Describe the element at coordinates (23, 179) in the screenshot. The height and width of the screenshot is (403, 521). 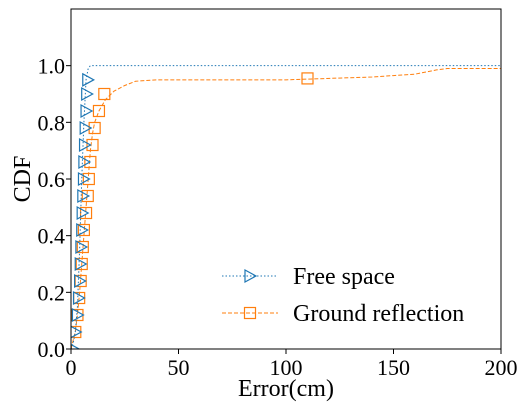
I see `y-axis-label: CDF` at that location.